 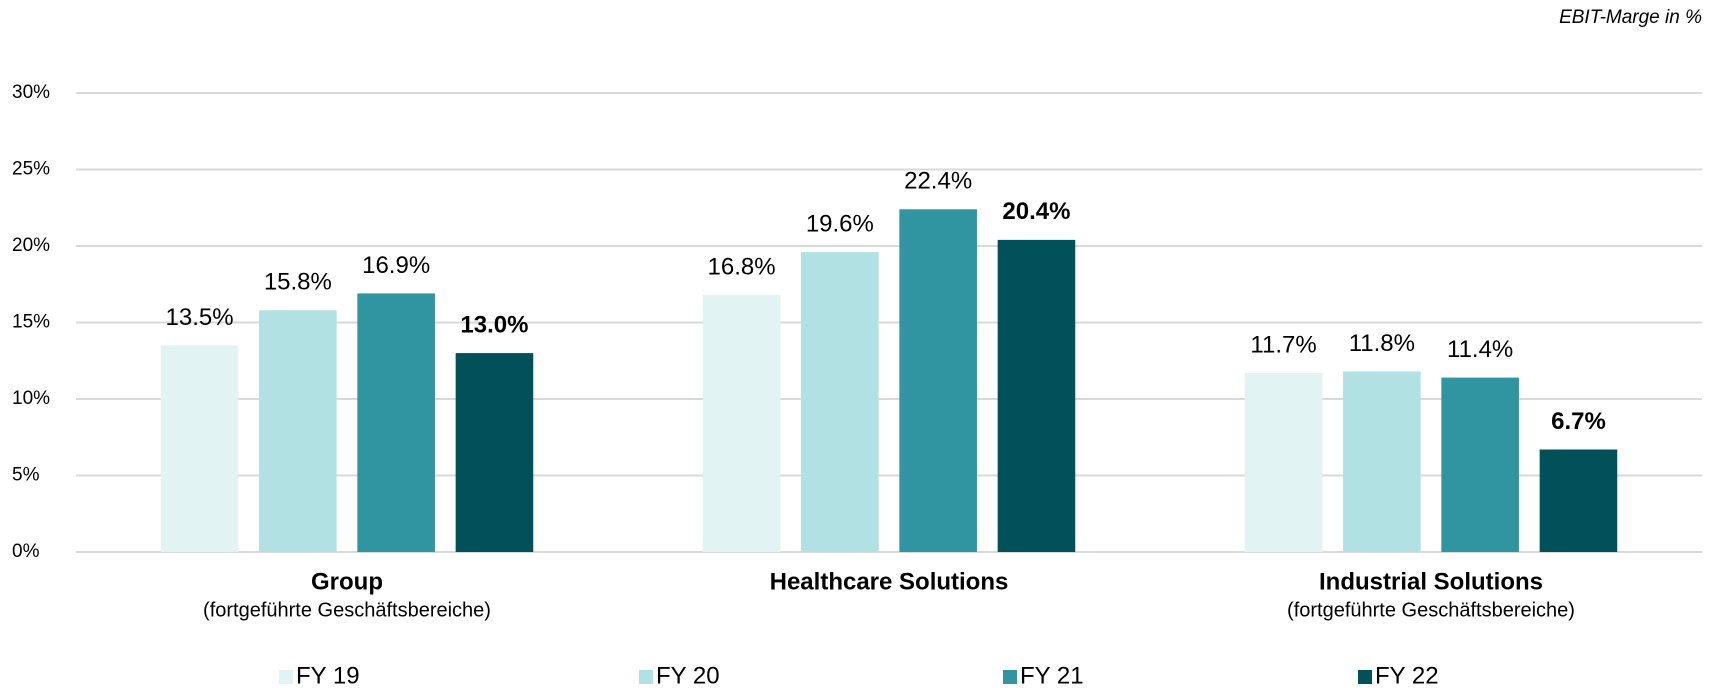 What do you see at coordinates (1407, 675) in the screenshot?
I see `legend-label: FY 22` at bounding box center [1407, 675].